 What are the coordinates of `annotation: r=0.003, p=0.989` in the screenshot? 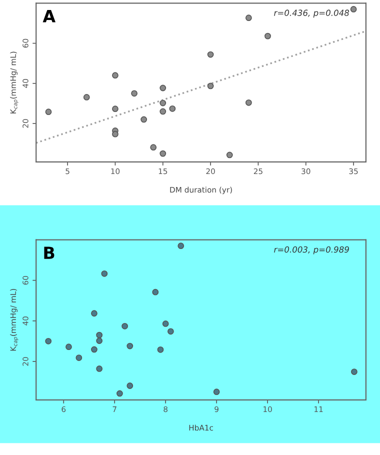 It's located at (311, 250).